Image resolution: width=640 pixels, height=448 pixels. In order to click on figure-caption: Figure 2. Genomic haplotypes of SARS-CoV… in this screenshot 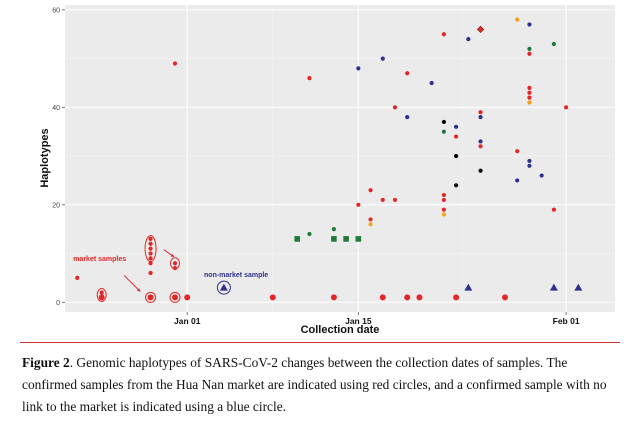, I will do `click(320, 385)`.